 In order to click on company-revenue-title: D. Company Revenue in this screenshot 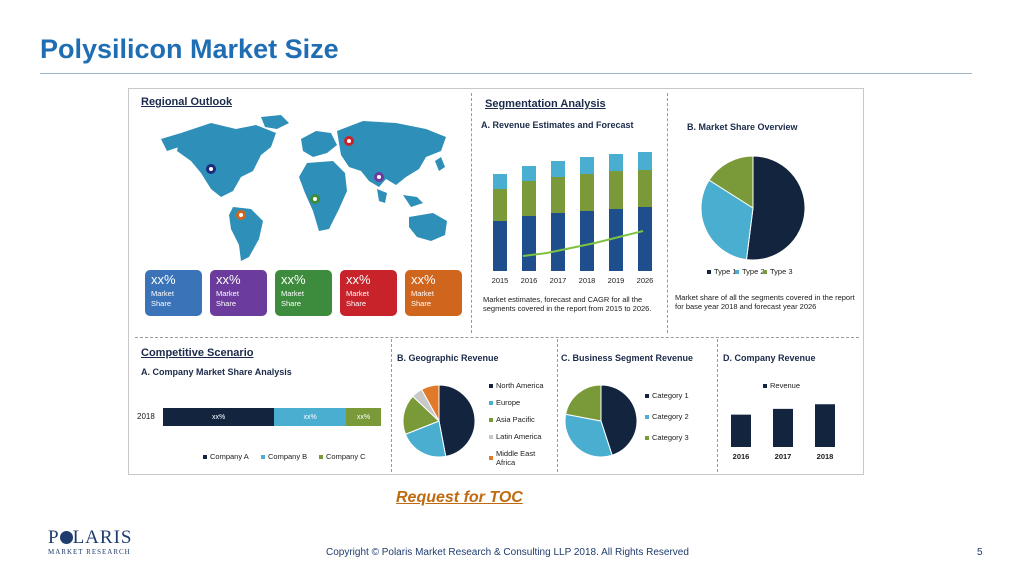, I will do `click(769, 358)`.